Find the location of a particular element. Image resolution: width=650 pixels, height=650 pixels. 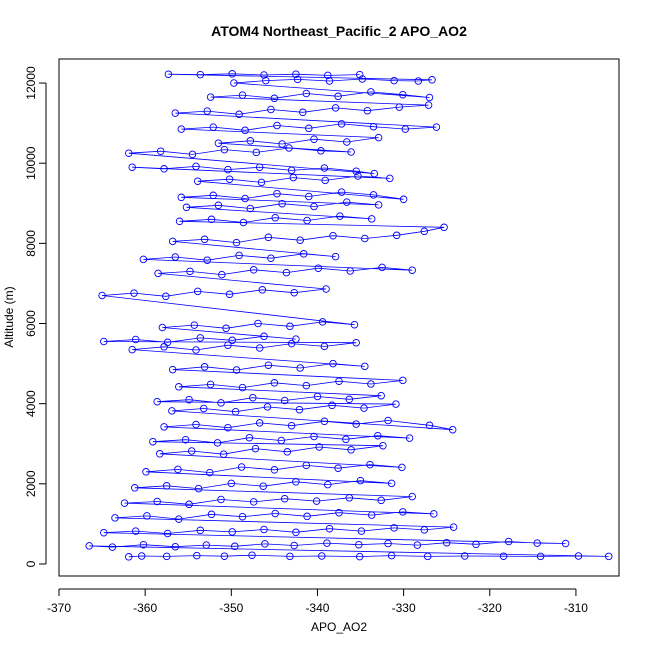

x-tick-label: -320 is located at coordinates (490, 608).